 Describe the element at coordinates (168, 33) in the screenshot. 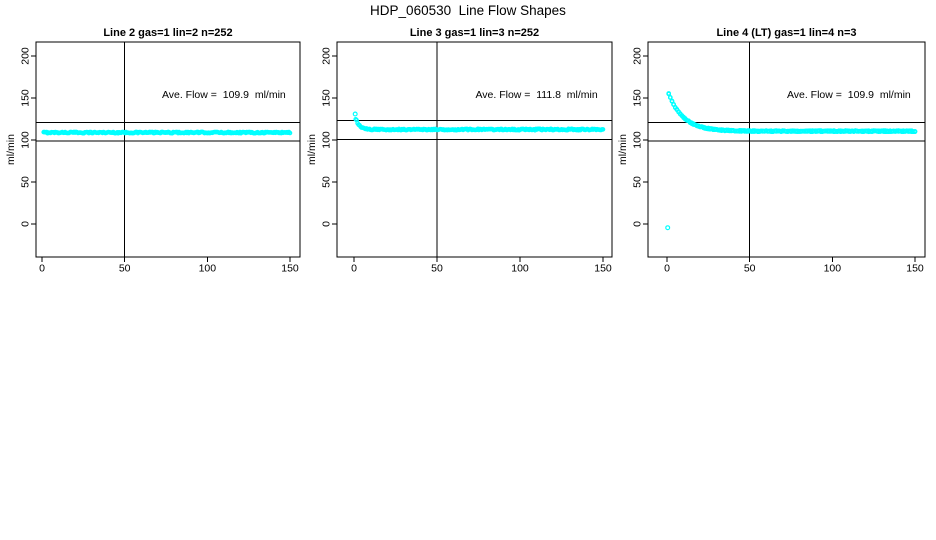

I see `panel-title-line2: Line 2 gas=1 lin=2 n=252` at that location.